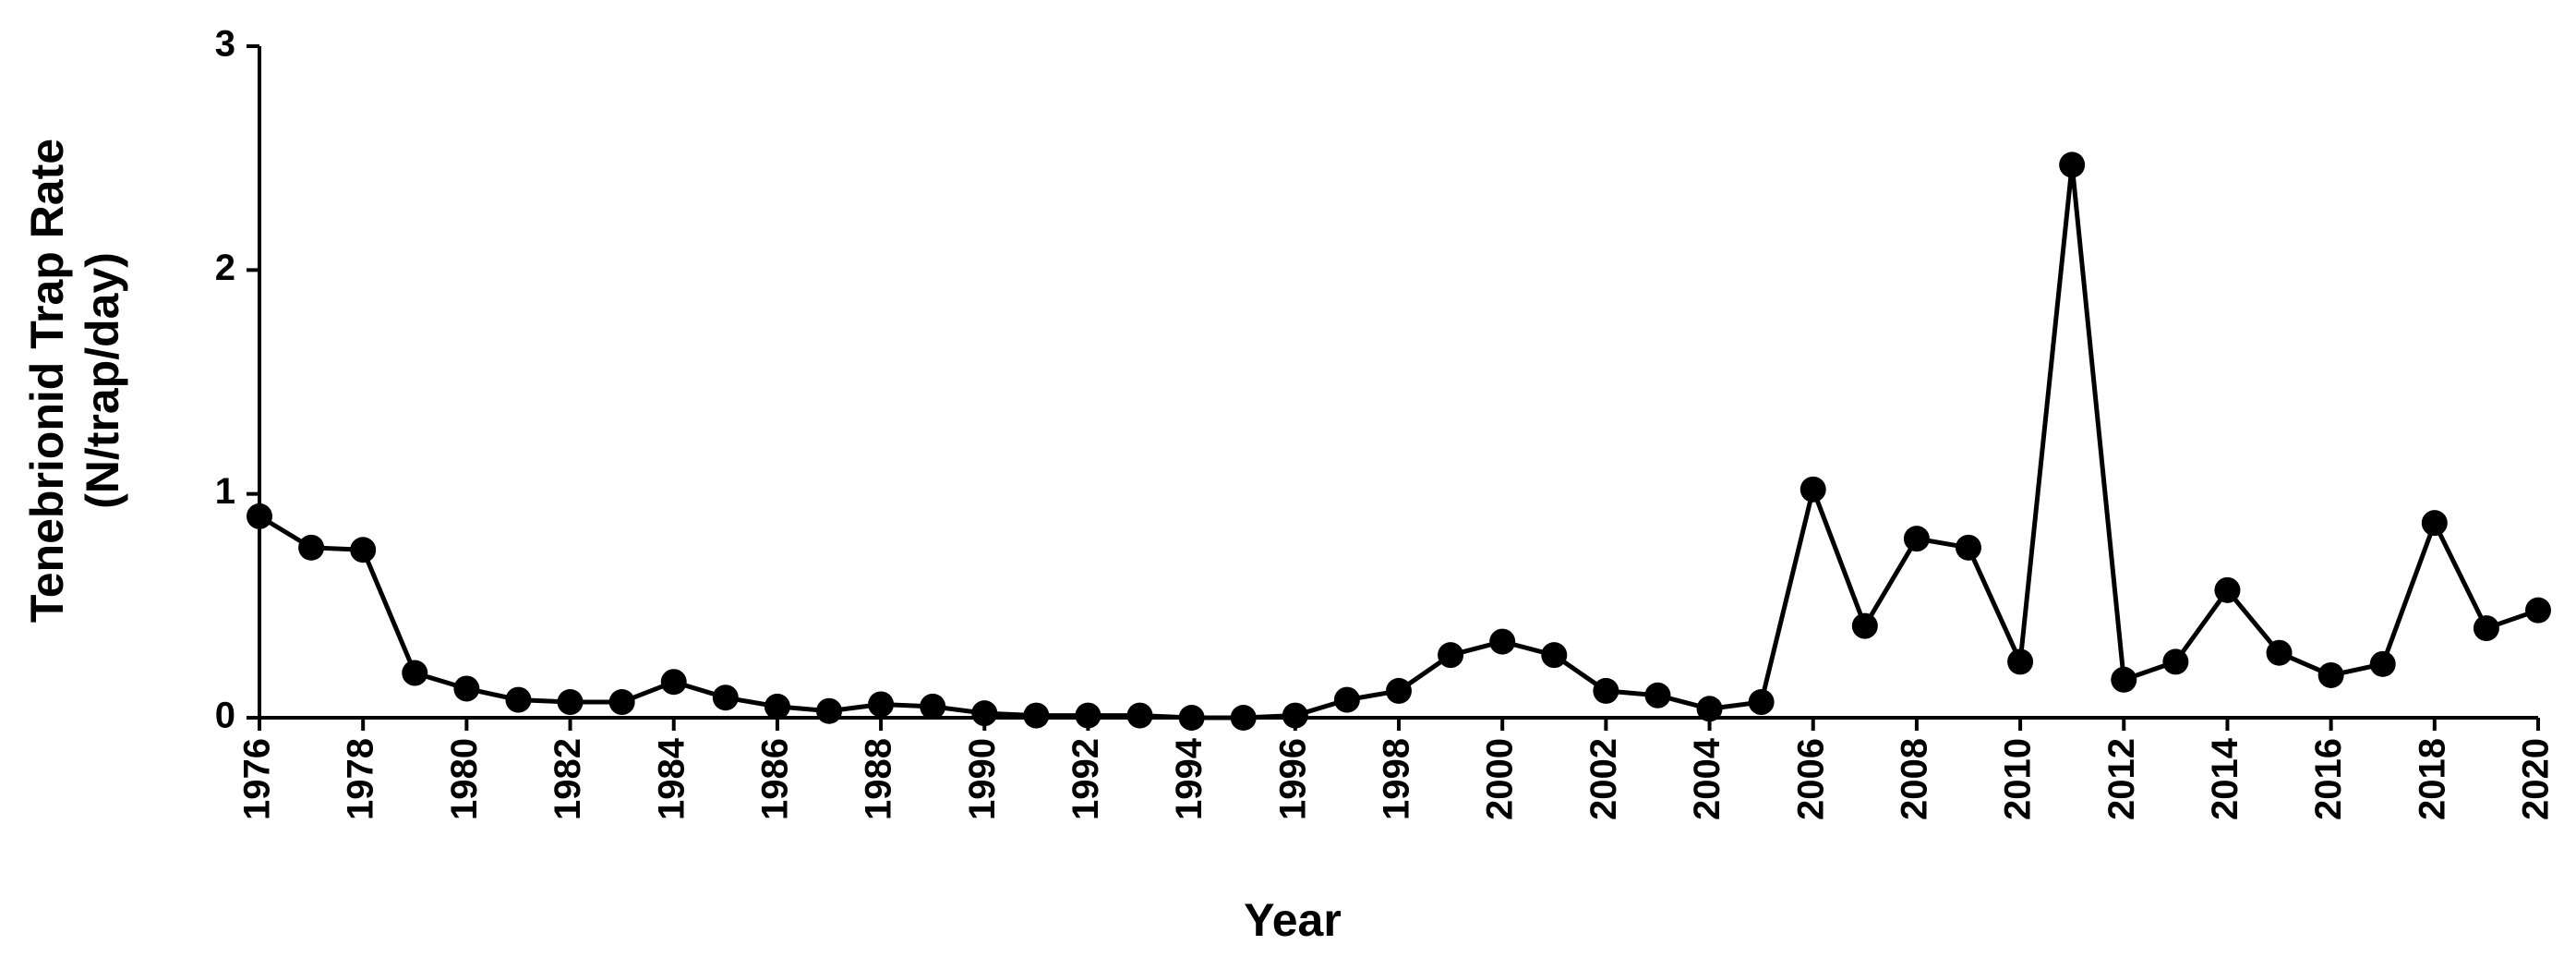 This screenshot has width=2576, height=969. What do you see at coordinates (774, 779) in the screenshot?
I see `x-tick-label: 1986` at bounding box center [774, 779].